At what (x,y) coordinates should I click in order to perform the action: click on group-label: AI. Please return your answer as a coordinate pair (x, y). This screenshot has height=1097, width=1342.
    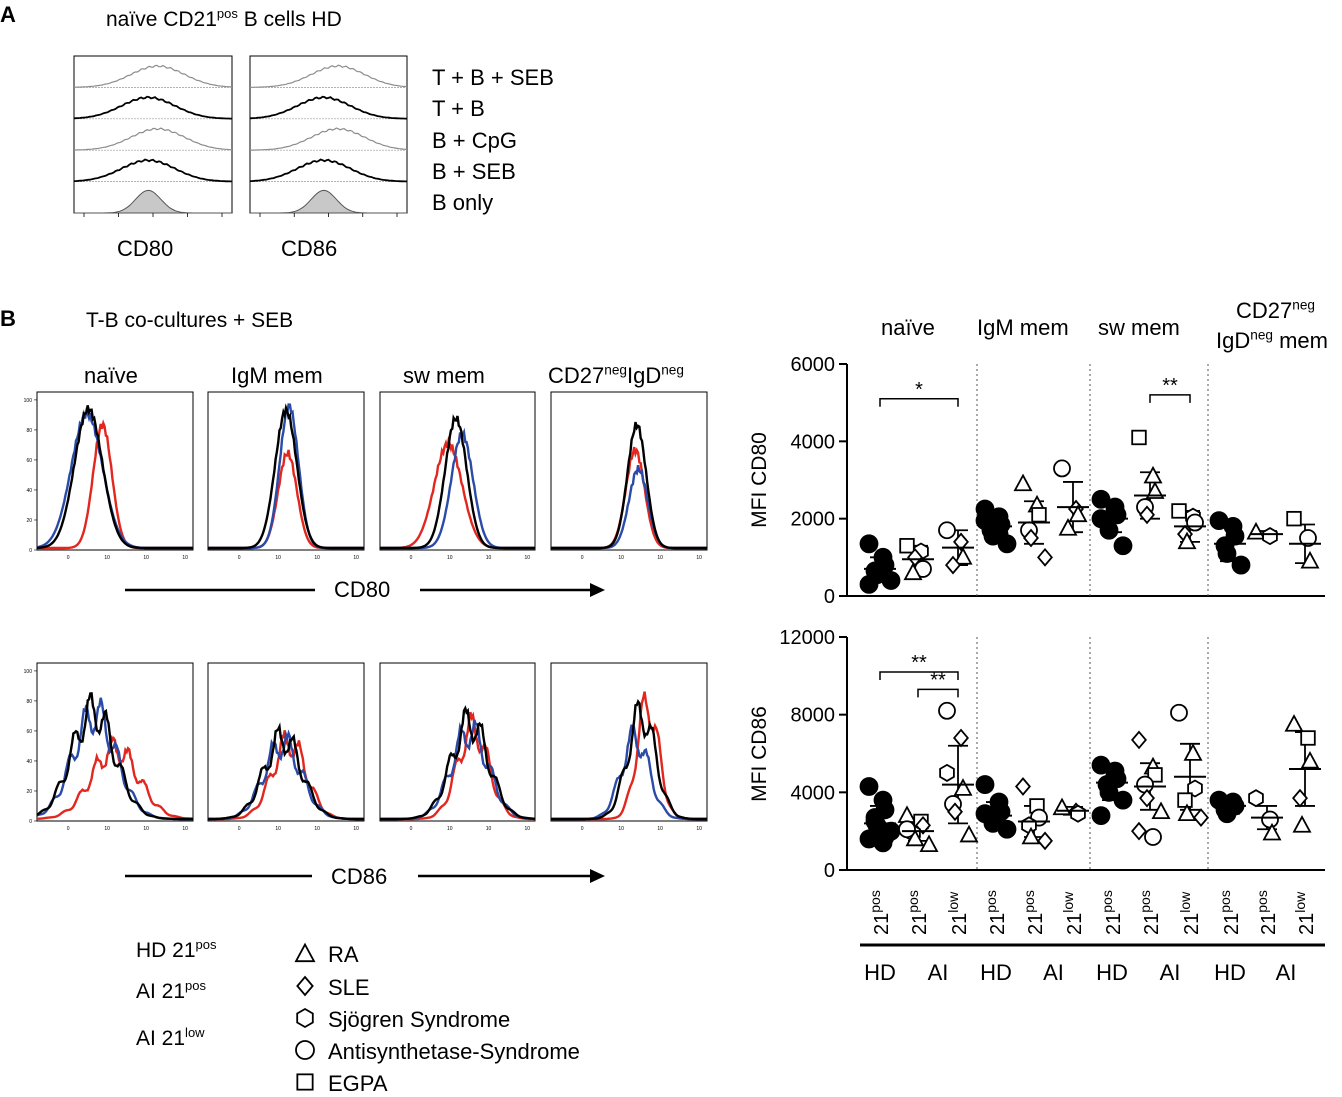
    Looking at the image, I should click on (1170, 972).